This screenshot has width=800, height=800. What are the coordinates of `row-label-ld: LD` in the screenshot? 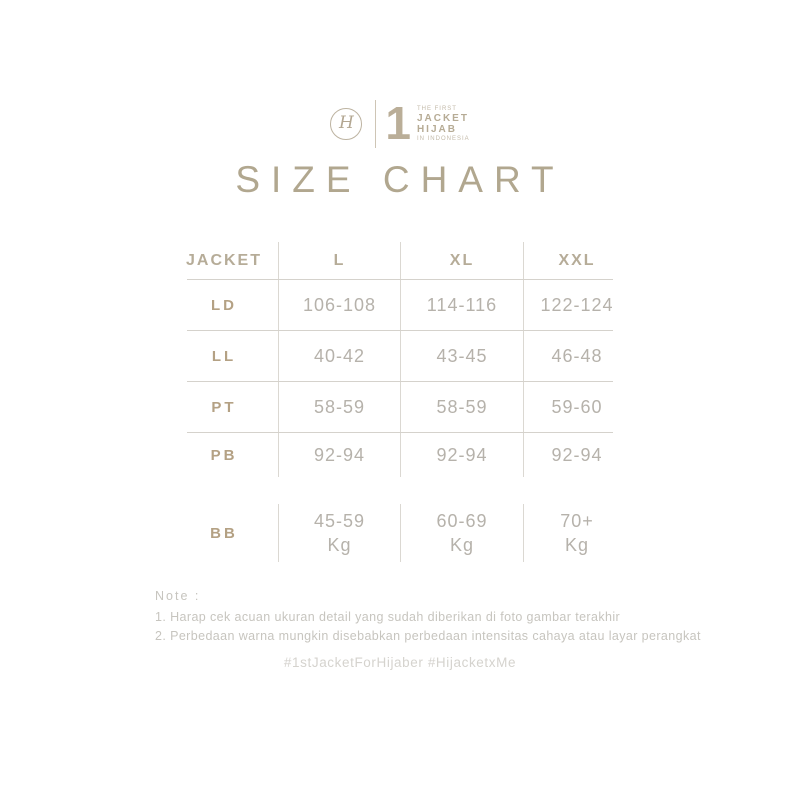 It's located at (224, 305).